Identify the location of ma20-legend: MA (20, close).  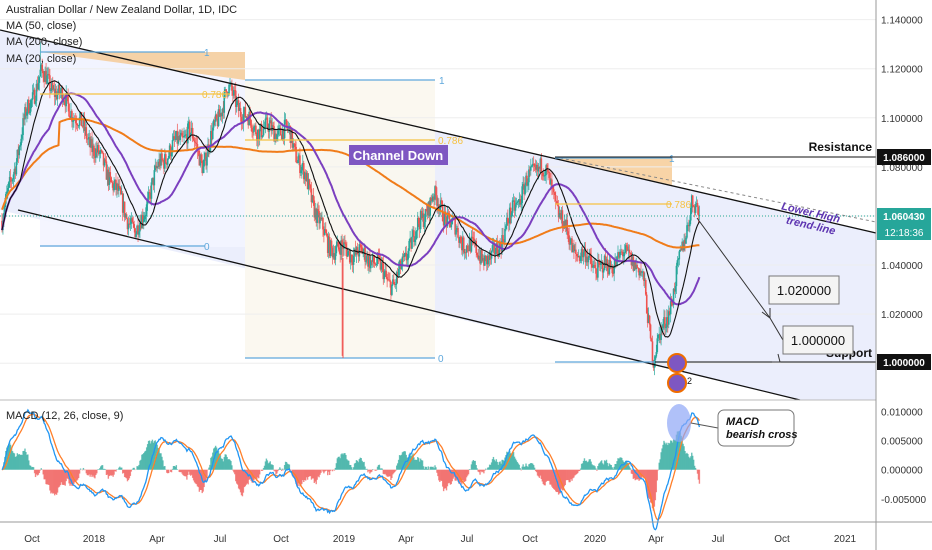
(41, 59).